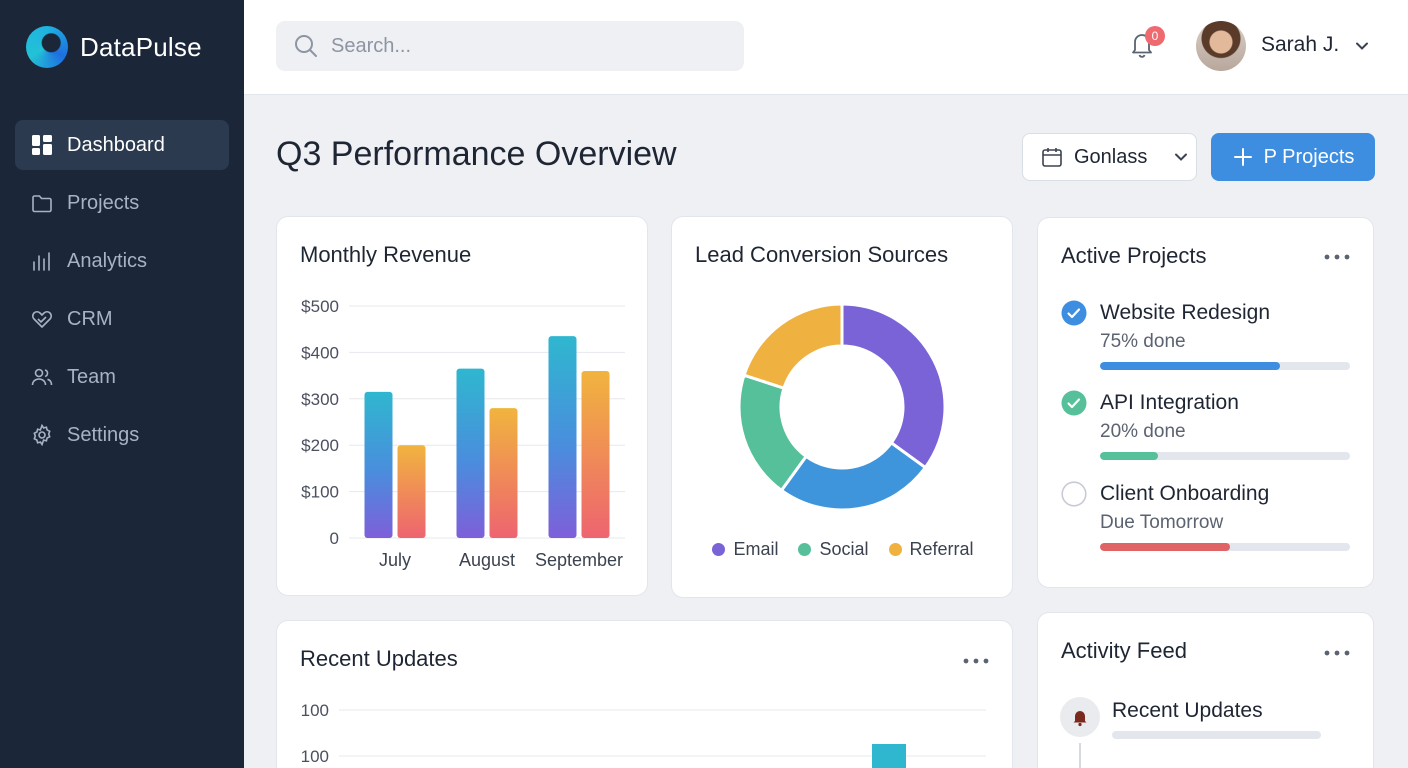 Image resolution: width=1408 pixels, height=768 pixels. What do you see at coordinates (1216, 735) in the screenshot?
I see `activity-text-placeholder` at bounding box center [1216, 735].